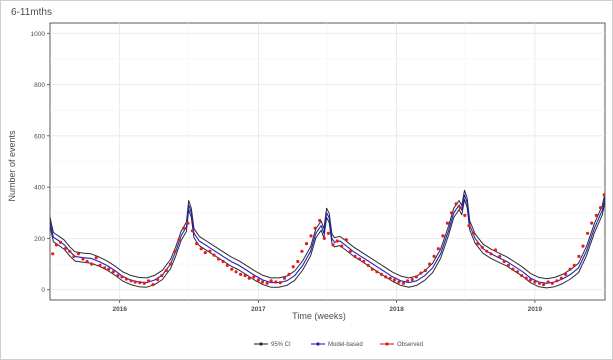  What do you see at coordinates (38, 34) in the screenshot?
I see `y-tick-label: 1000` at bounding box center [38, 34].